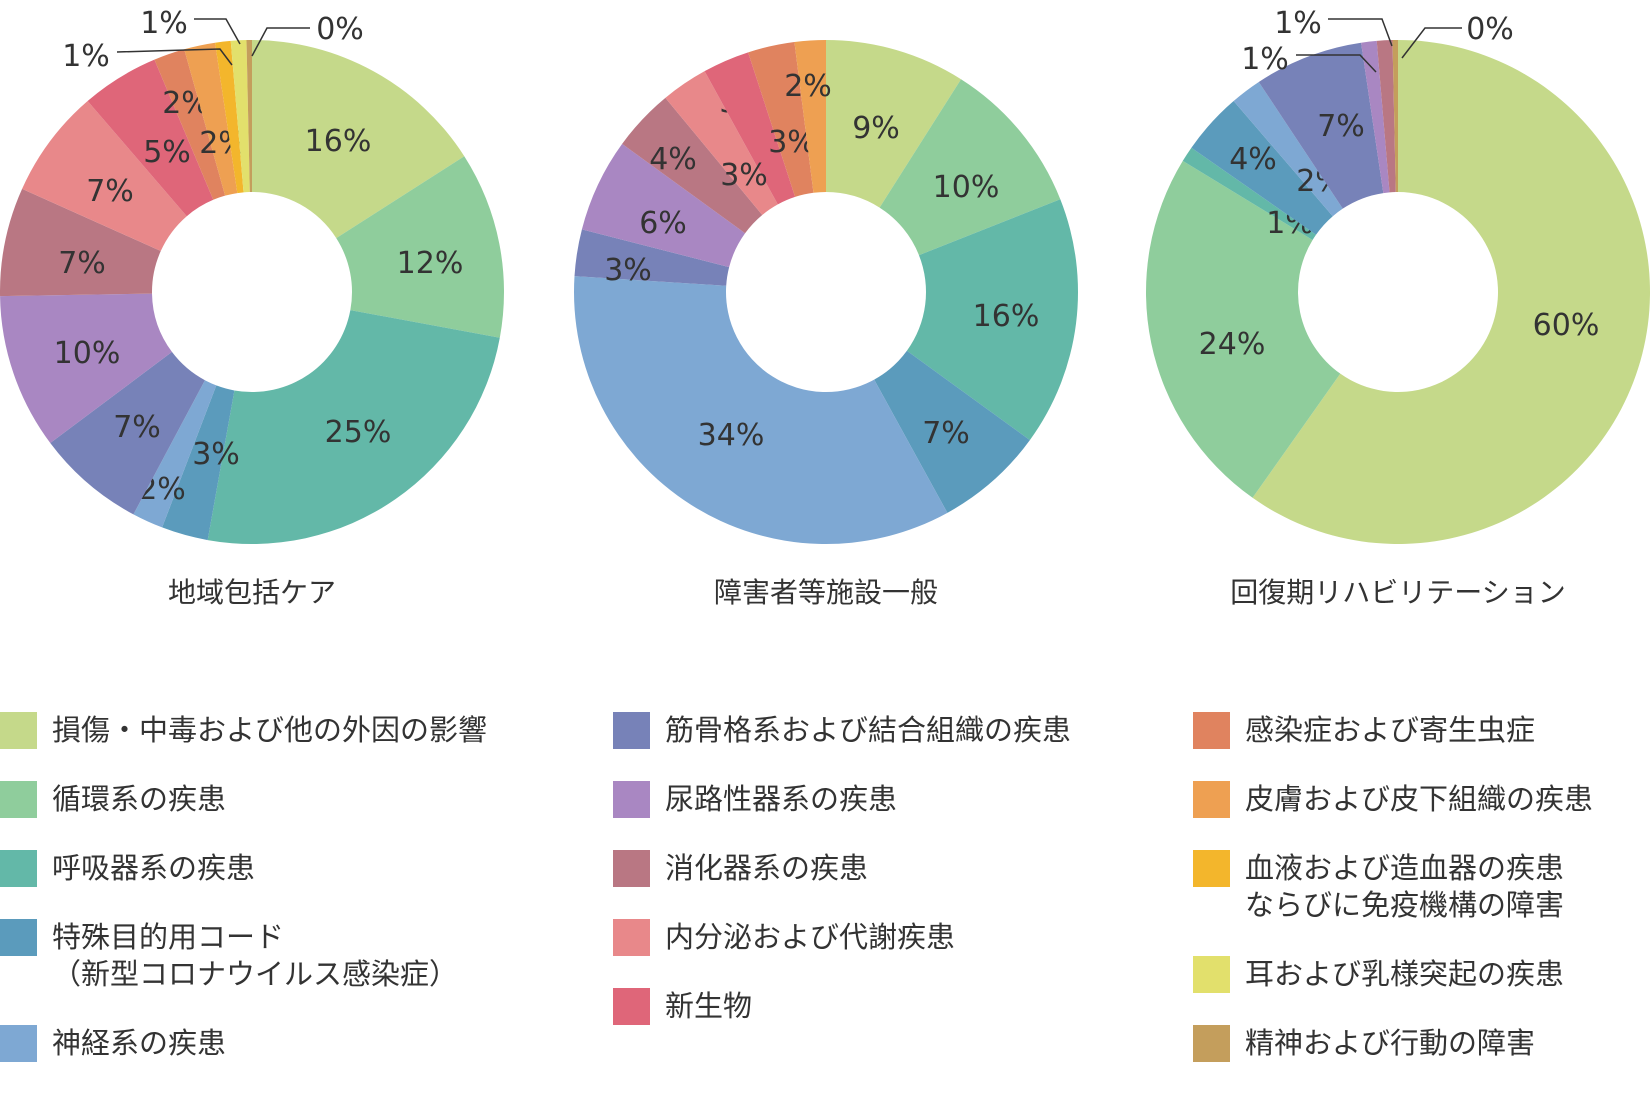  What do you see at coordinates (430, 263) in the screenshot?
I see `data-label: 12%` at bounding box center [430, 263].